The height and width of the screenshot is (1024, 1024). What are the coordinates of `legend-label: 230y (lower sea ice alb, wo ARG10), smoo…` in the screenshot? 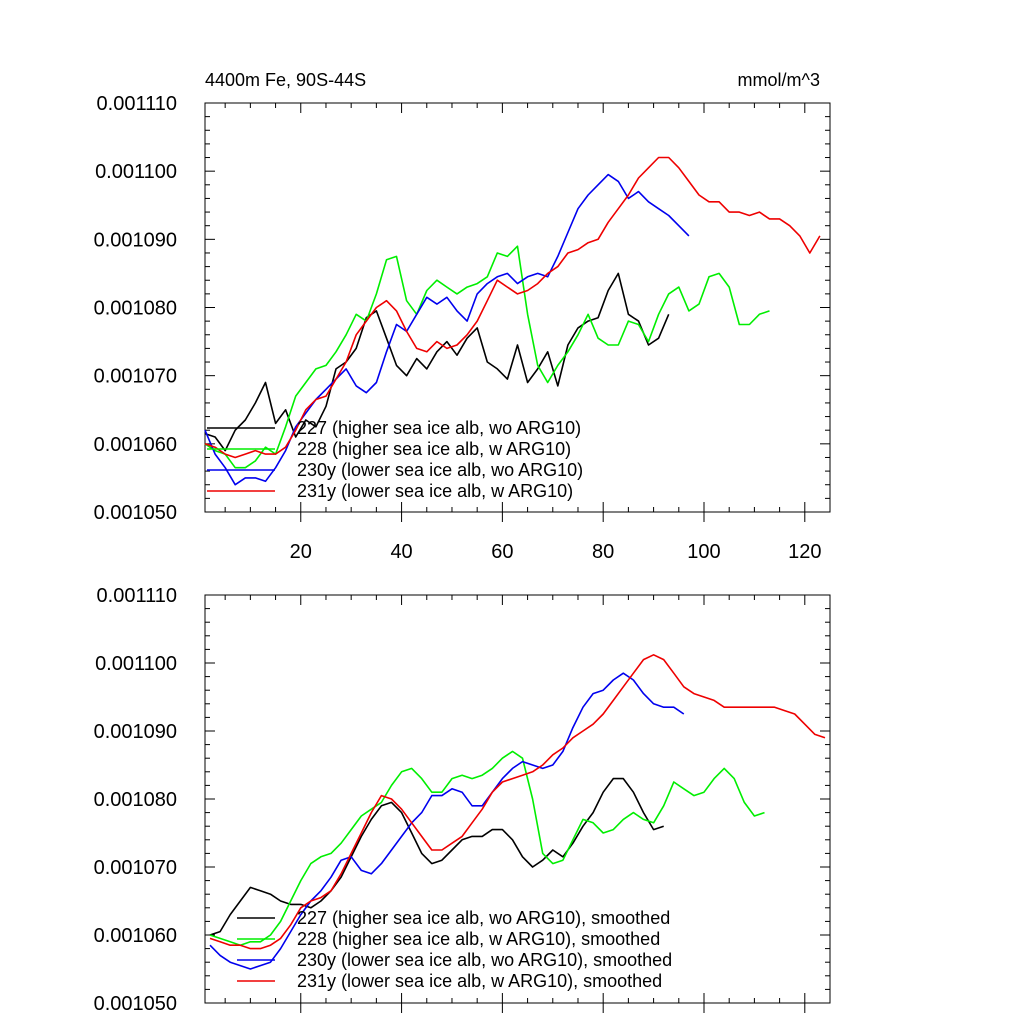 It's located at (484, 960).